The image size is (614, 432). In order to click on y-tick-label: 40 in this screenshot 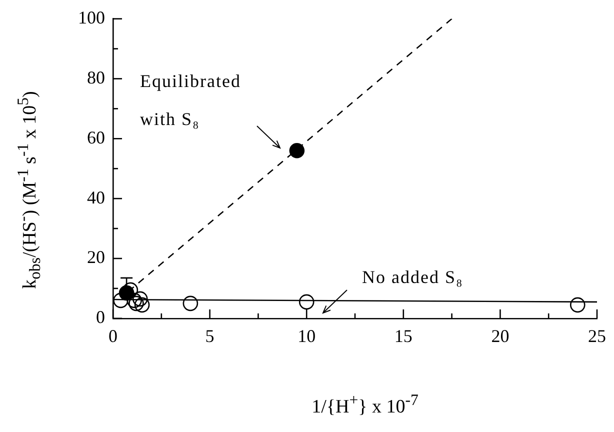, I will do `click(96, 197)`.